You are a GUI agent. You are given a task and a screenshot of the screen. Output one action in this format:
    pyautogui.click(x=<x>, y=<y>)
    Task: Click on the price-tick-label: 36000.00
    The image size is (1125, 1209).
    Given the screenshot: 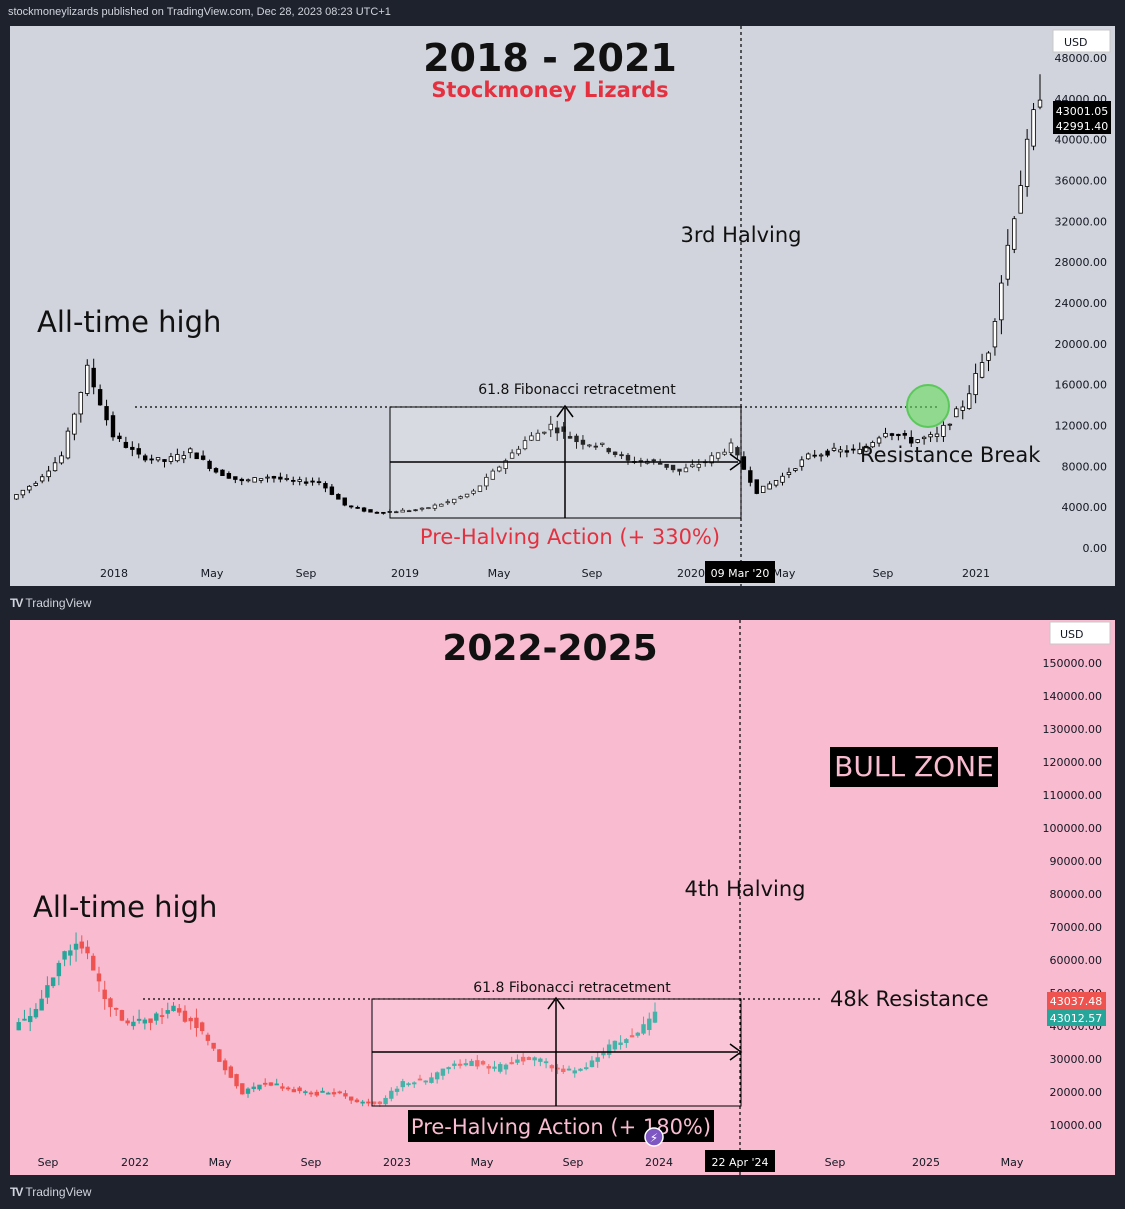 What is the action you would take?
    pyautogui.click(x=1081, y=181)
    